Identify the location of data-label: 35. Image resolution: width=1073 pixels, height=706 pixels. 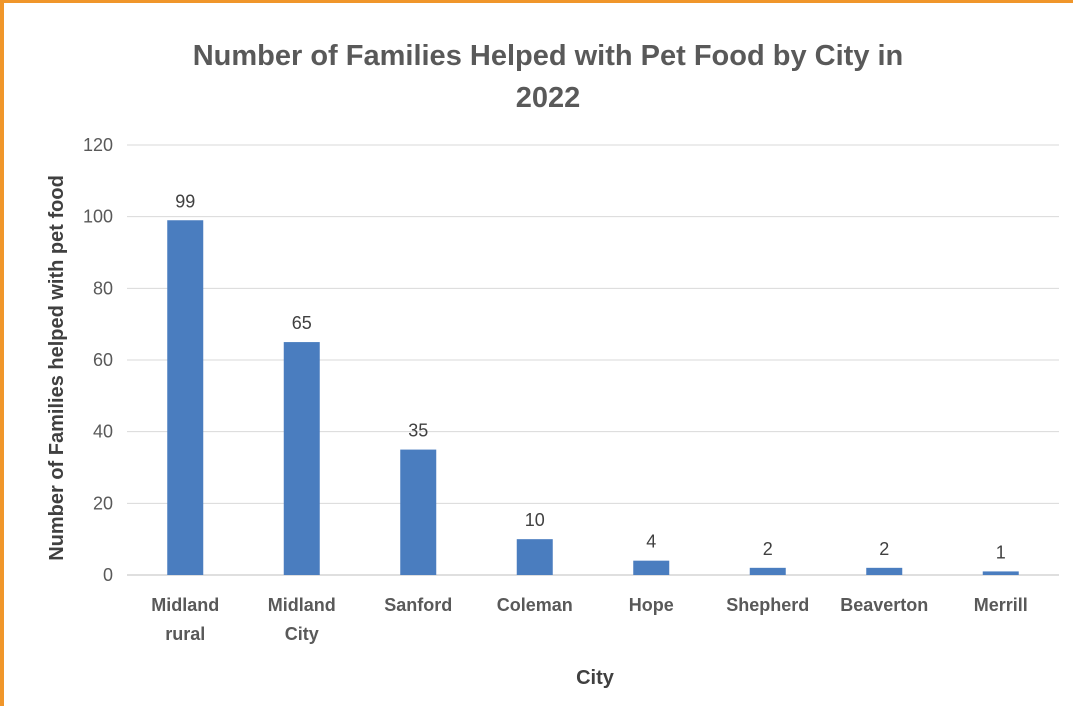
(418, 431).